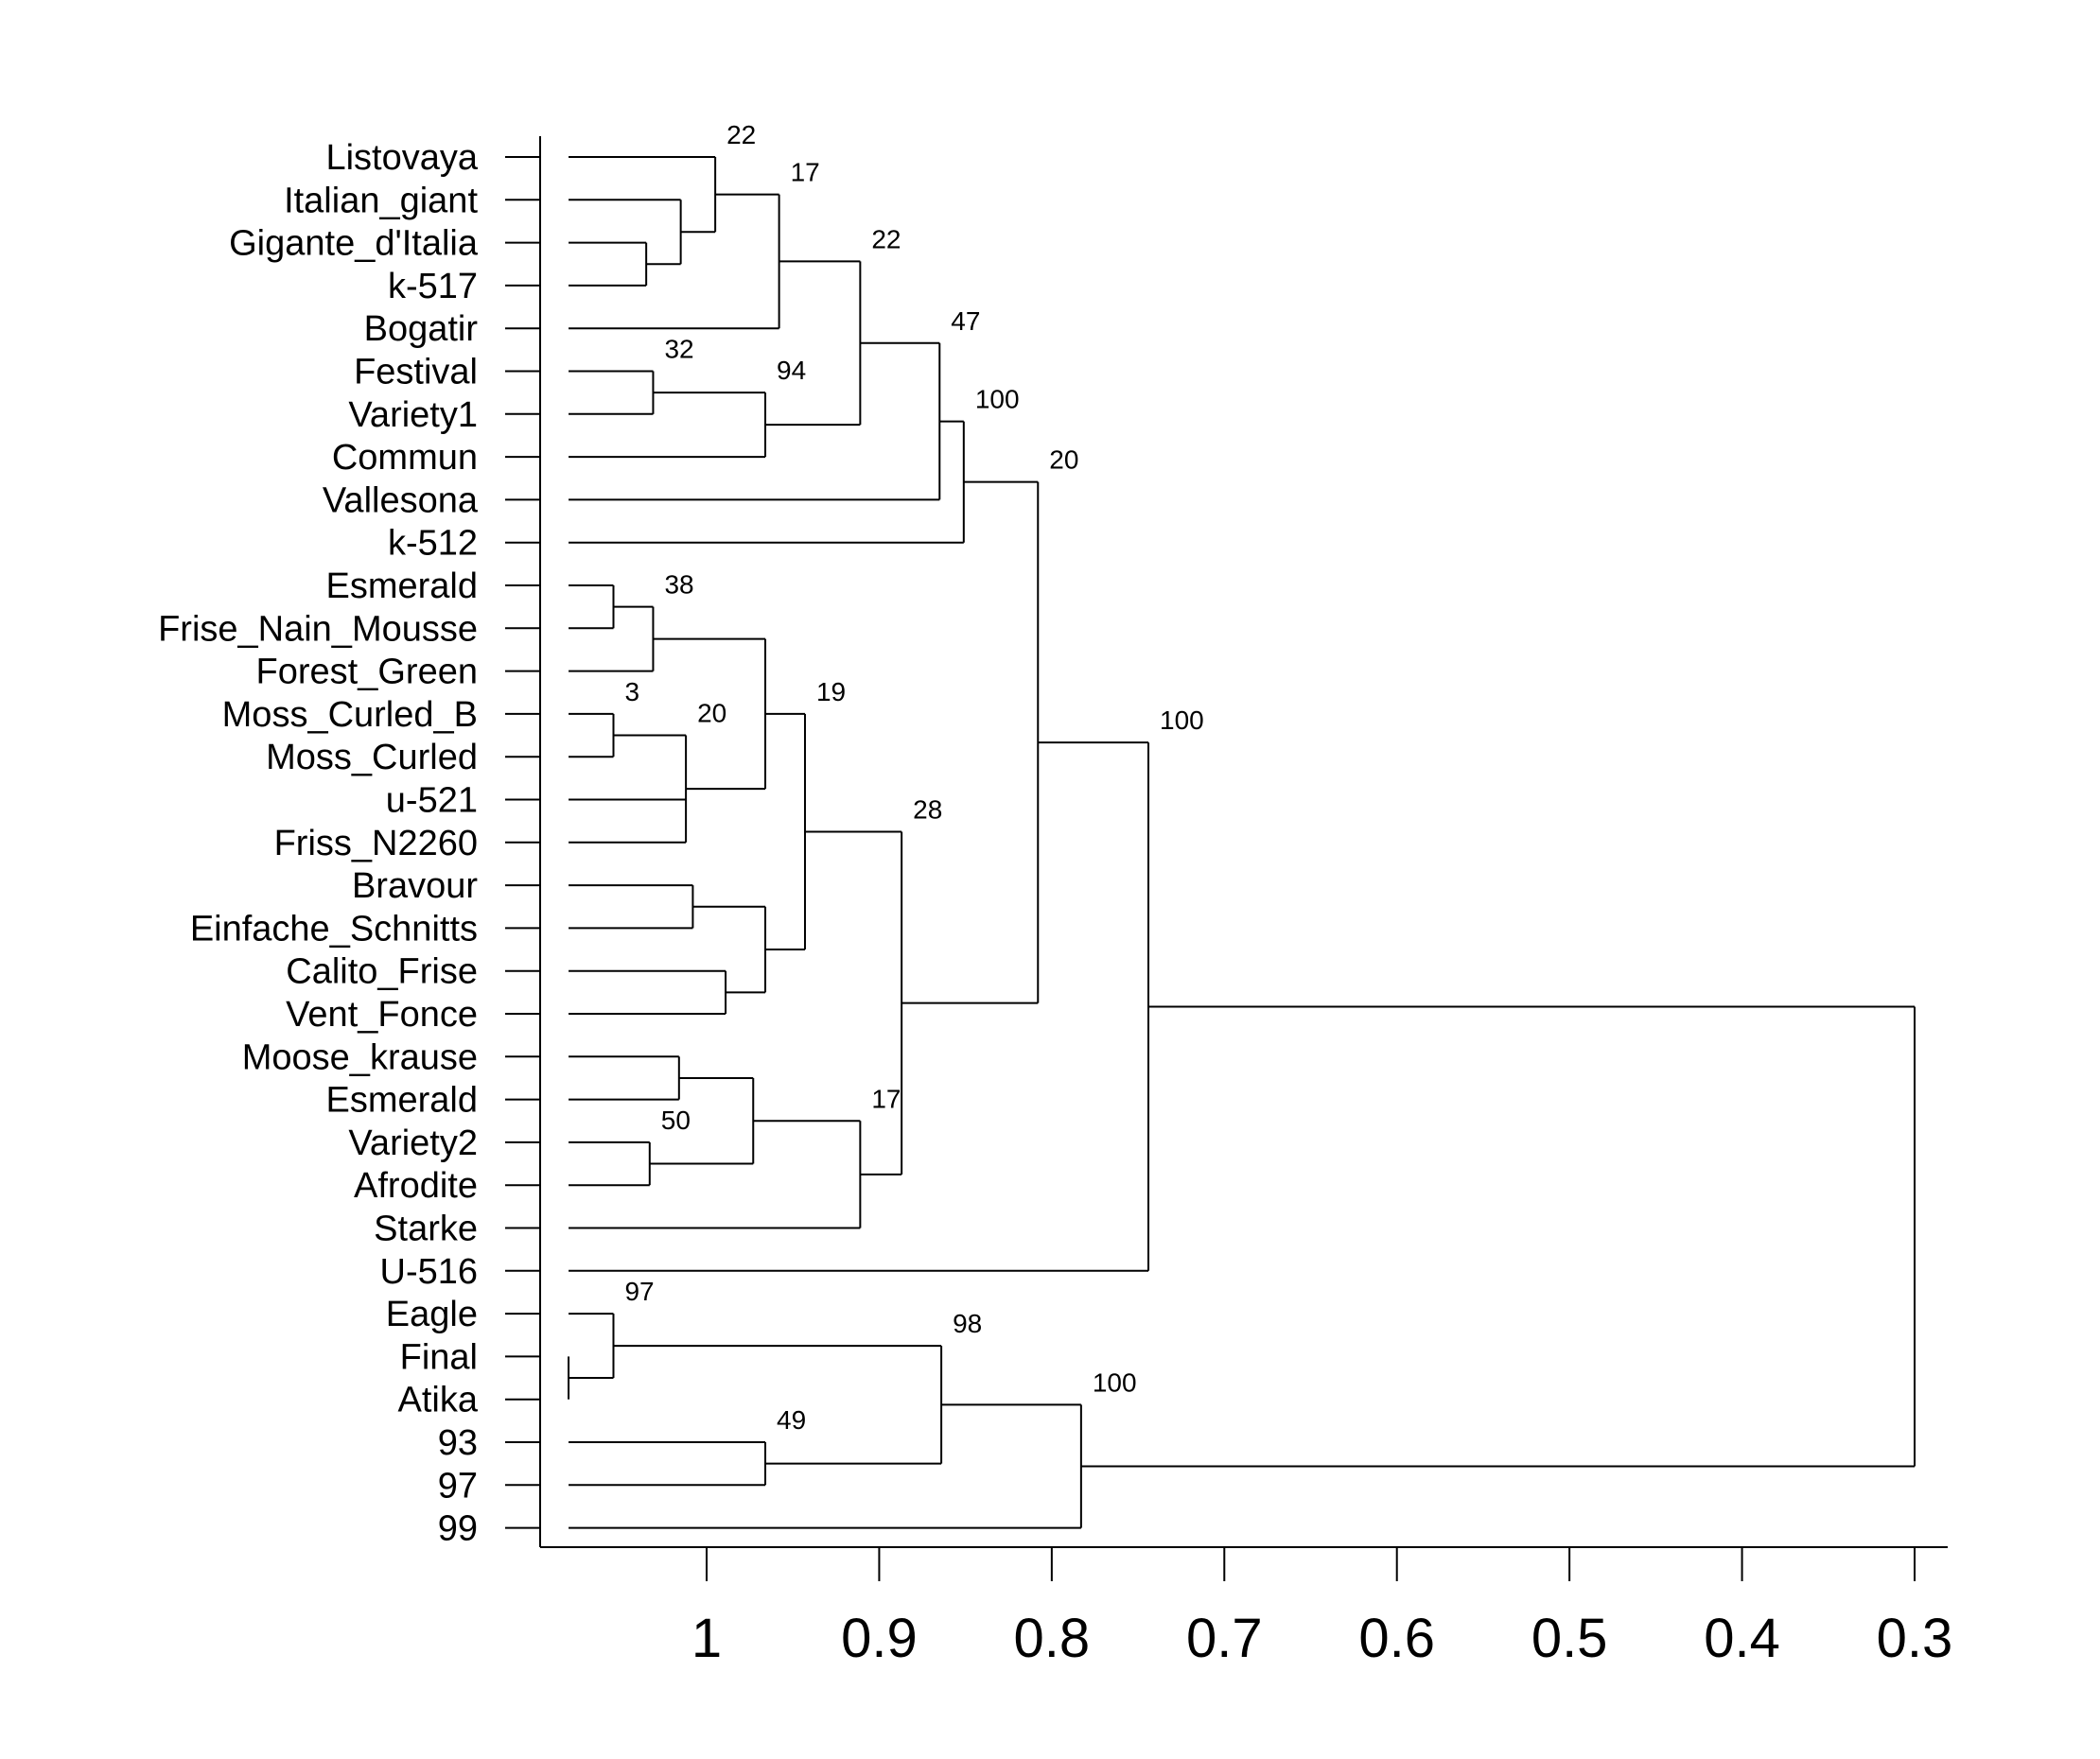  What do you see at coordinates (1742, 1638) in the screenshot?
I see `x-tick-label: 0.4` at bounding box center [1742, 1638].